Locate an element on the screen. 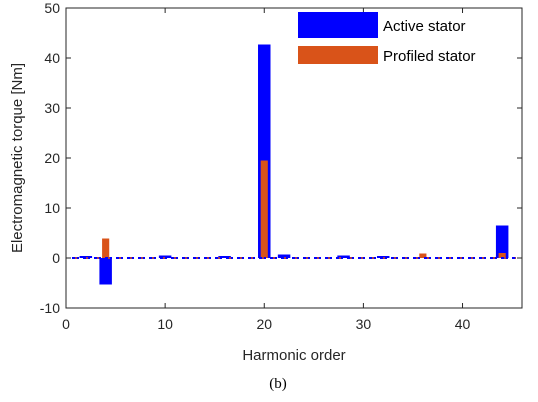 This screenshot has height=402, width=538. y-tick-label: 20 is located at coordinates (52, 158).